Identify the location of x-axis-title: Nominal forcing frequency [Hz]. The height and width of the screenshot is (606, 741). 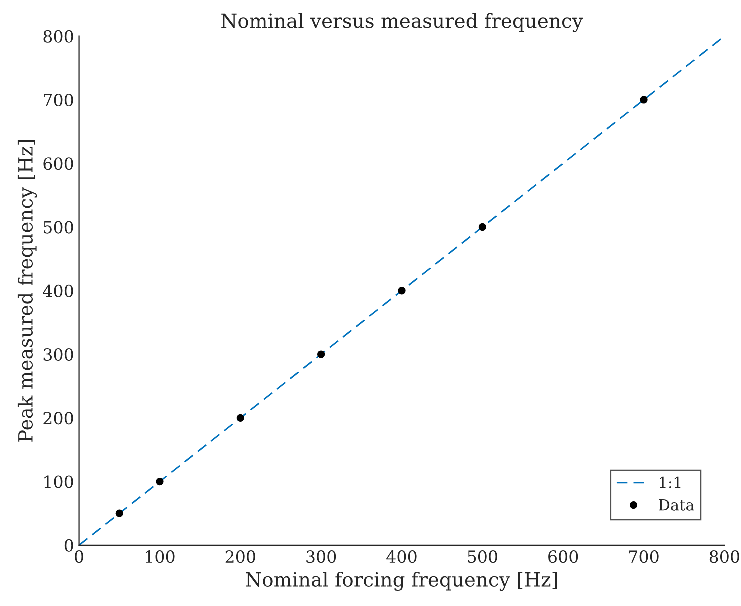
(402, 582).